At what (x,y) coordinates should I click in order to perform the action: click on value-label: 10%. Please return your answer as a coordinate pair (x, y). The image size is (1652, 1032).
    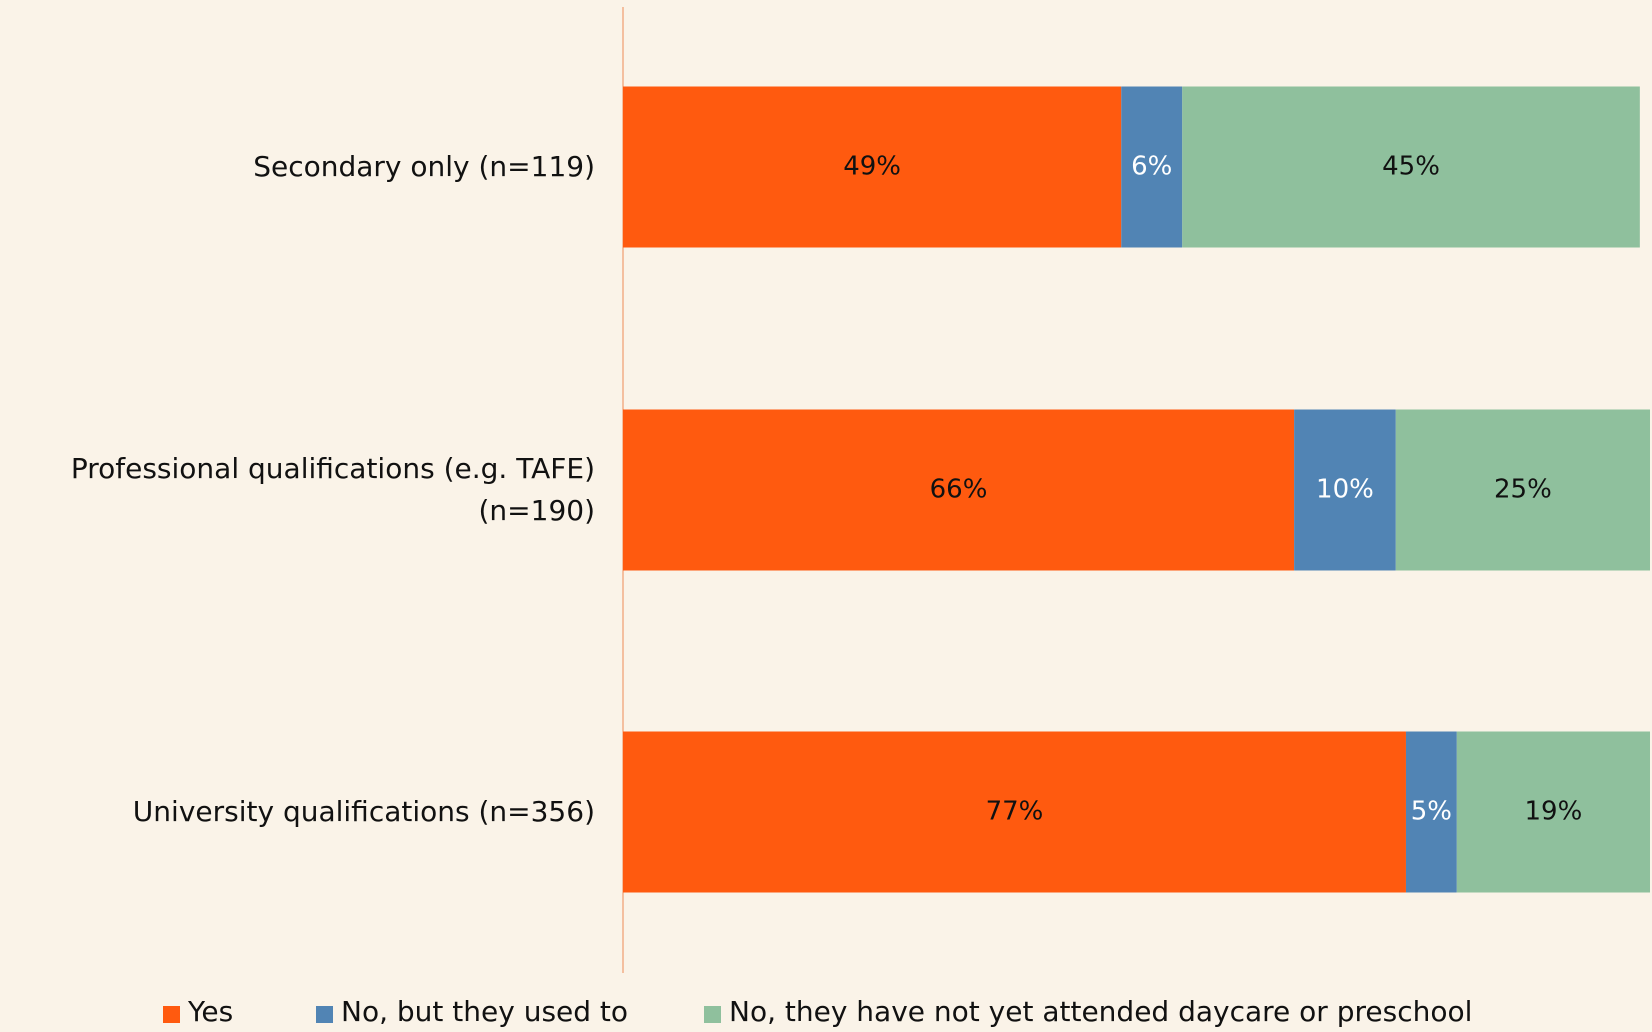
    Looking at the image, I should click on (1345, 490).